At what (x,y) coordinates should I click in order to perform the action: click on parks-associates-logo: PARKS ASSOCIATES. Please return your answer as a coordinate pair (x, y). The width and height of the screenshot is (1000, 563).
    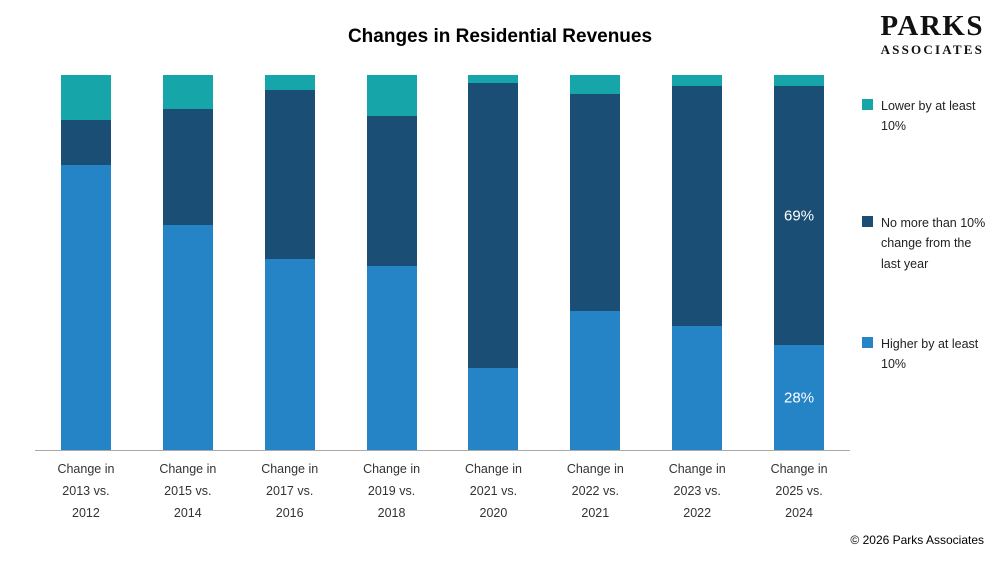
    Looking at the image, I should click on (932, 35).